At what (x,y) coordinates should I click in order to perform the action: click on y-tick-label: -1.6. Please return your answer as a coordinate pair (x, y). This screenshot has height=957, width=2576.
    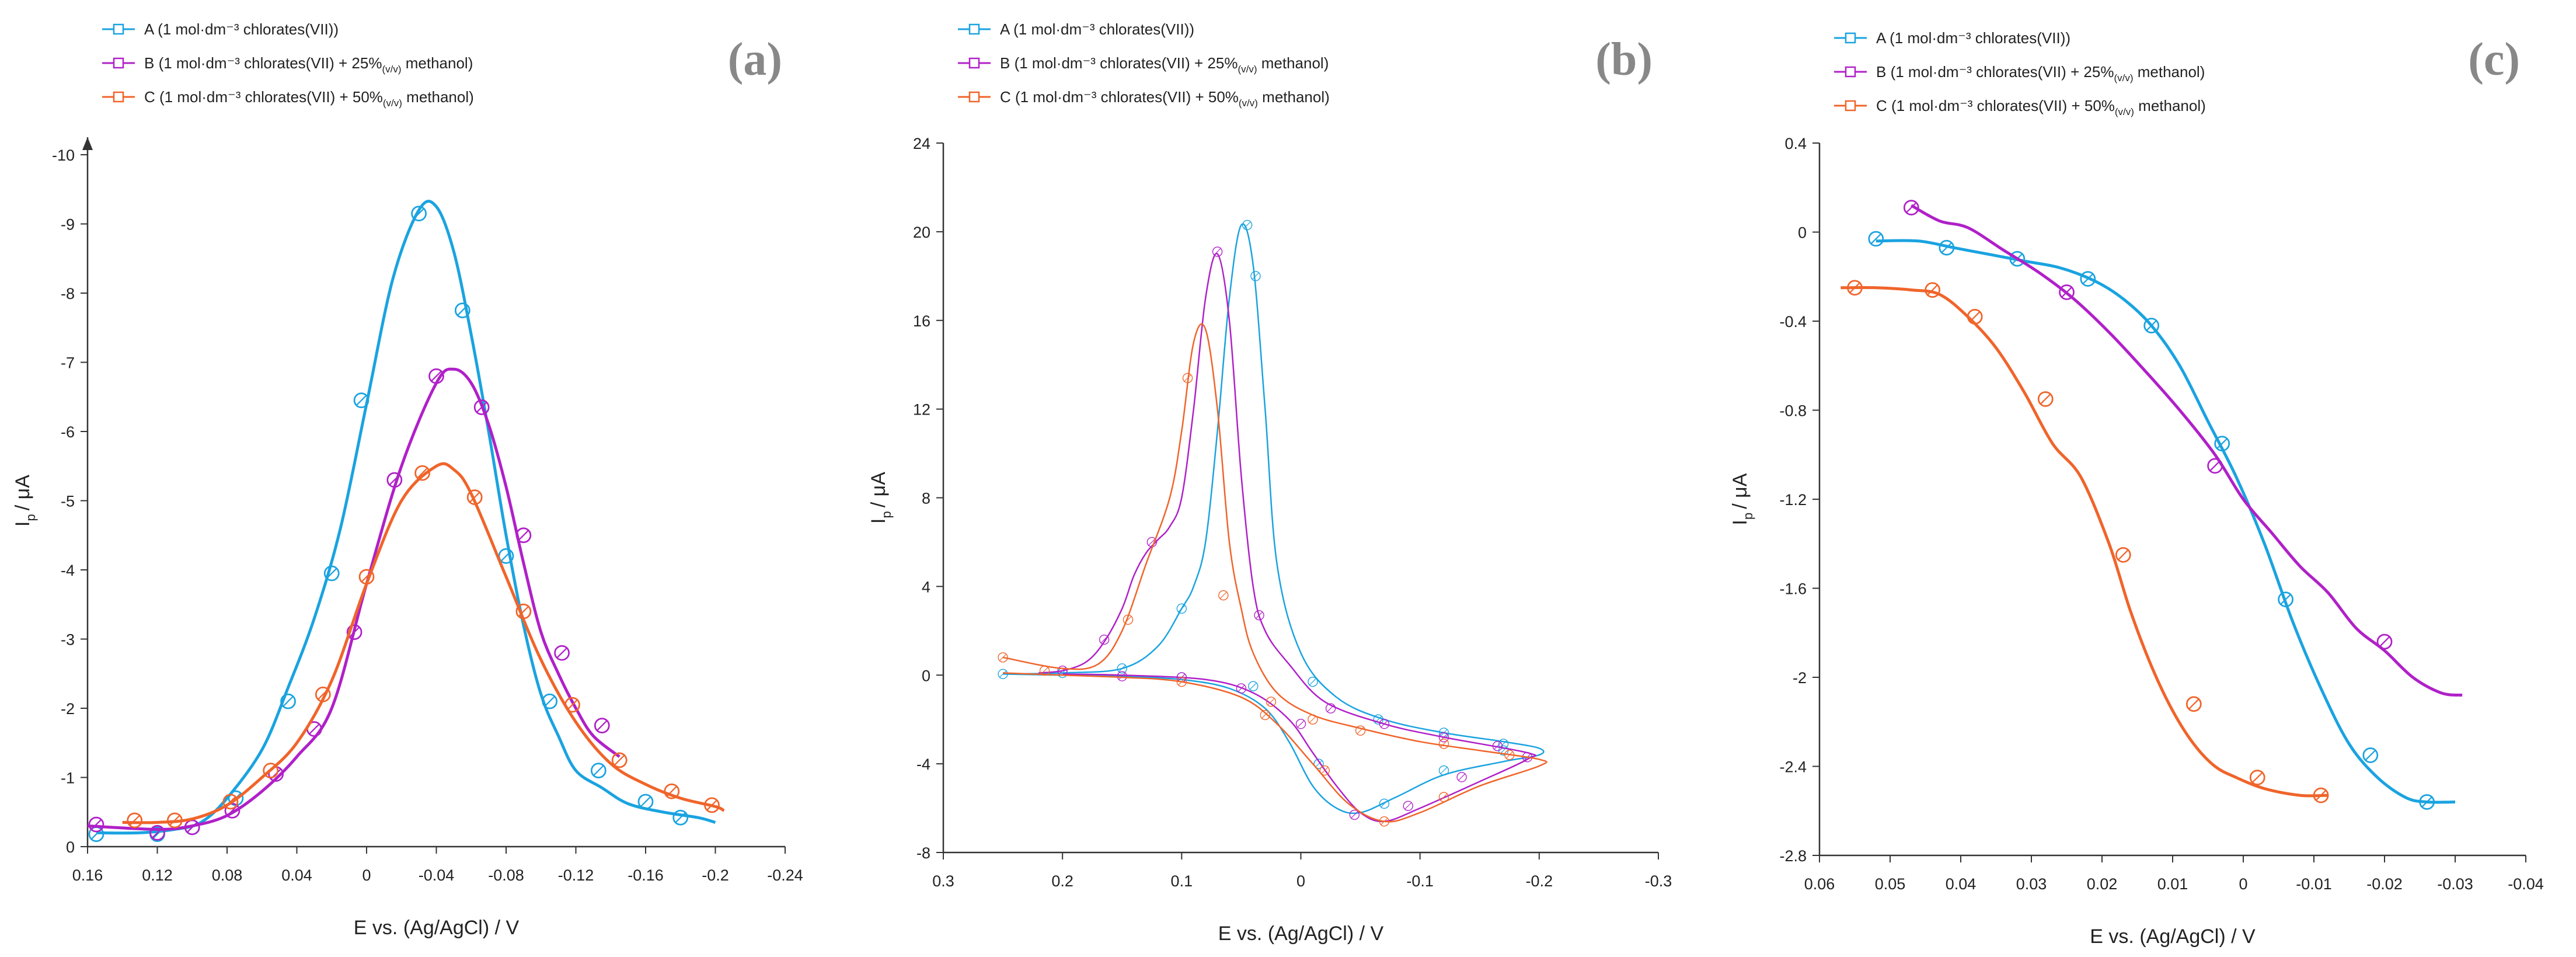
    Looking at the image, I should click on (1793, 589).